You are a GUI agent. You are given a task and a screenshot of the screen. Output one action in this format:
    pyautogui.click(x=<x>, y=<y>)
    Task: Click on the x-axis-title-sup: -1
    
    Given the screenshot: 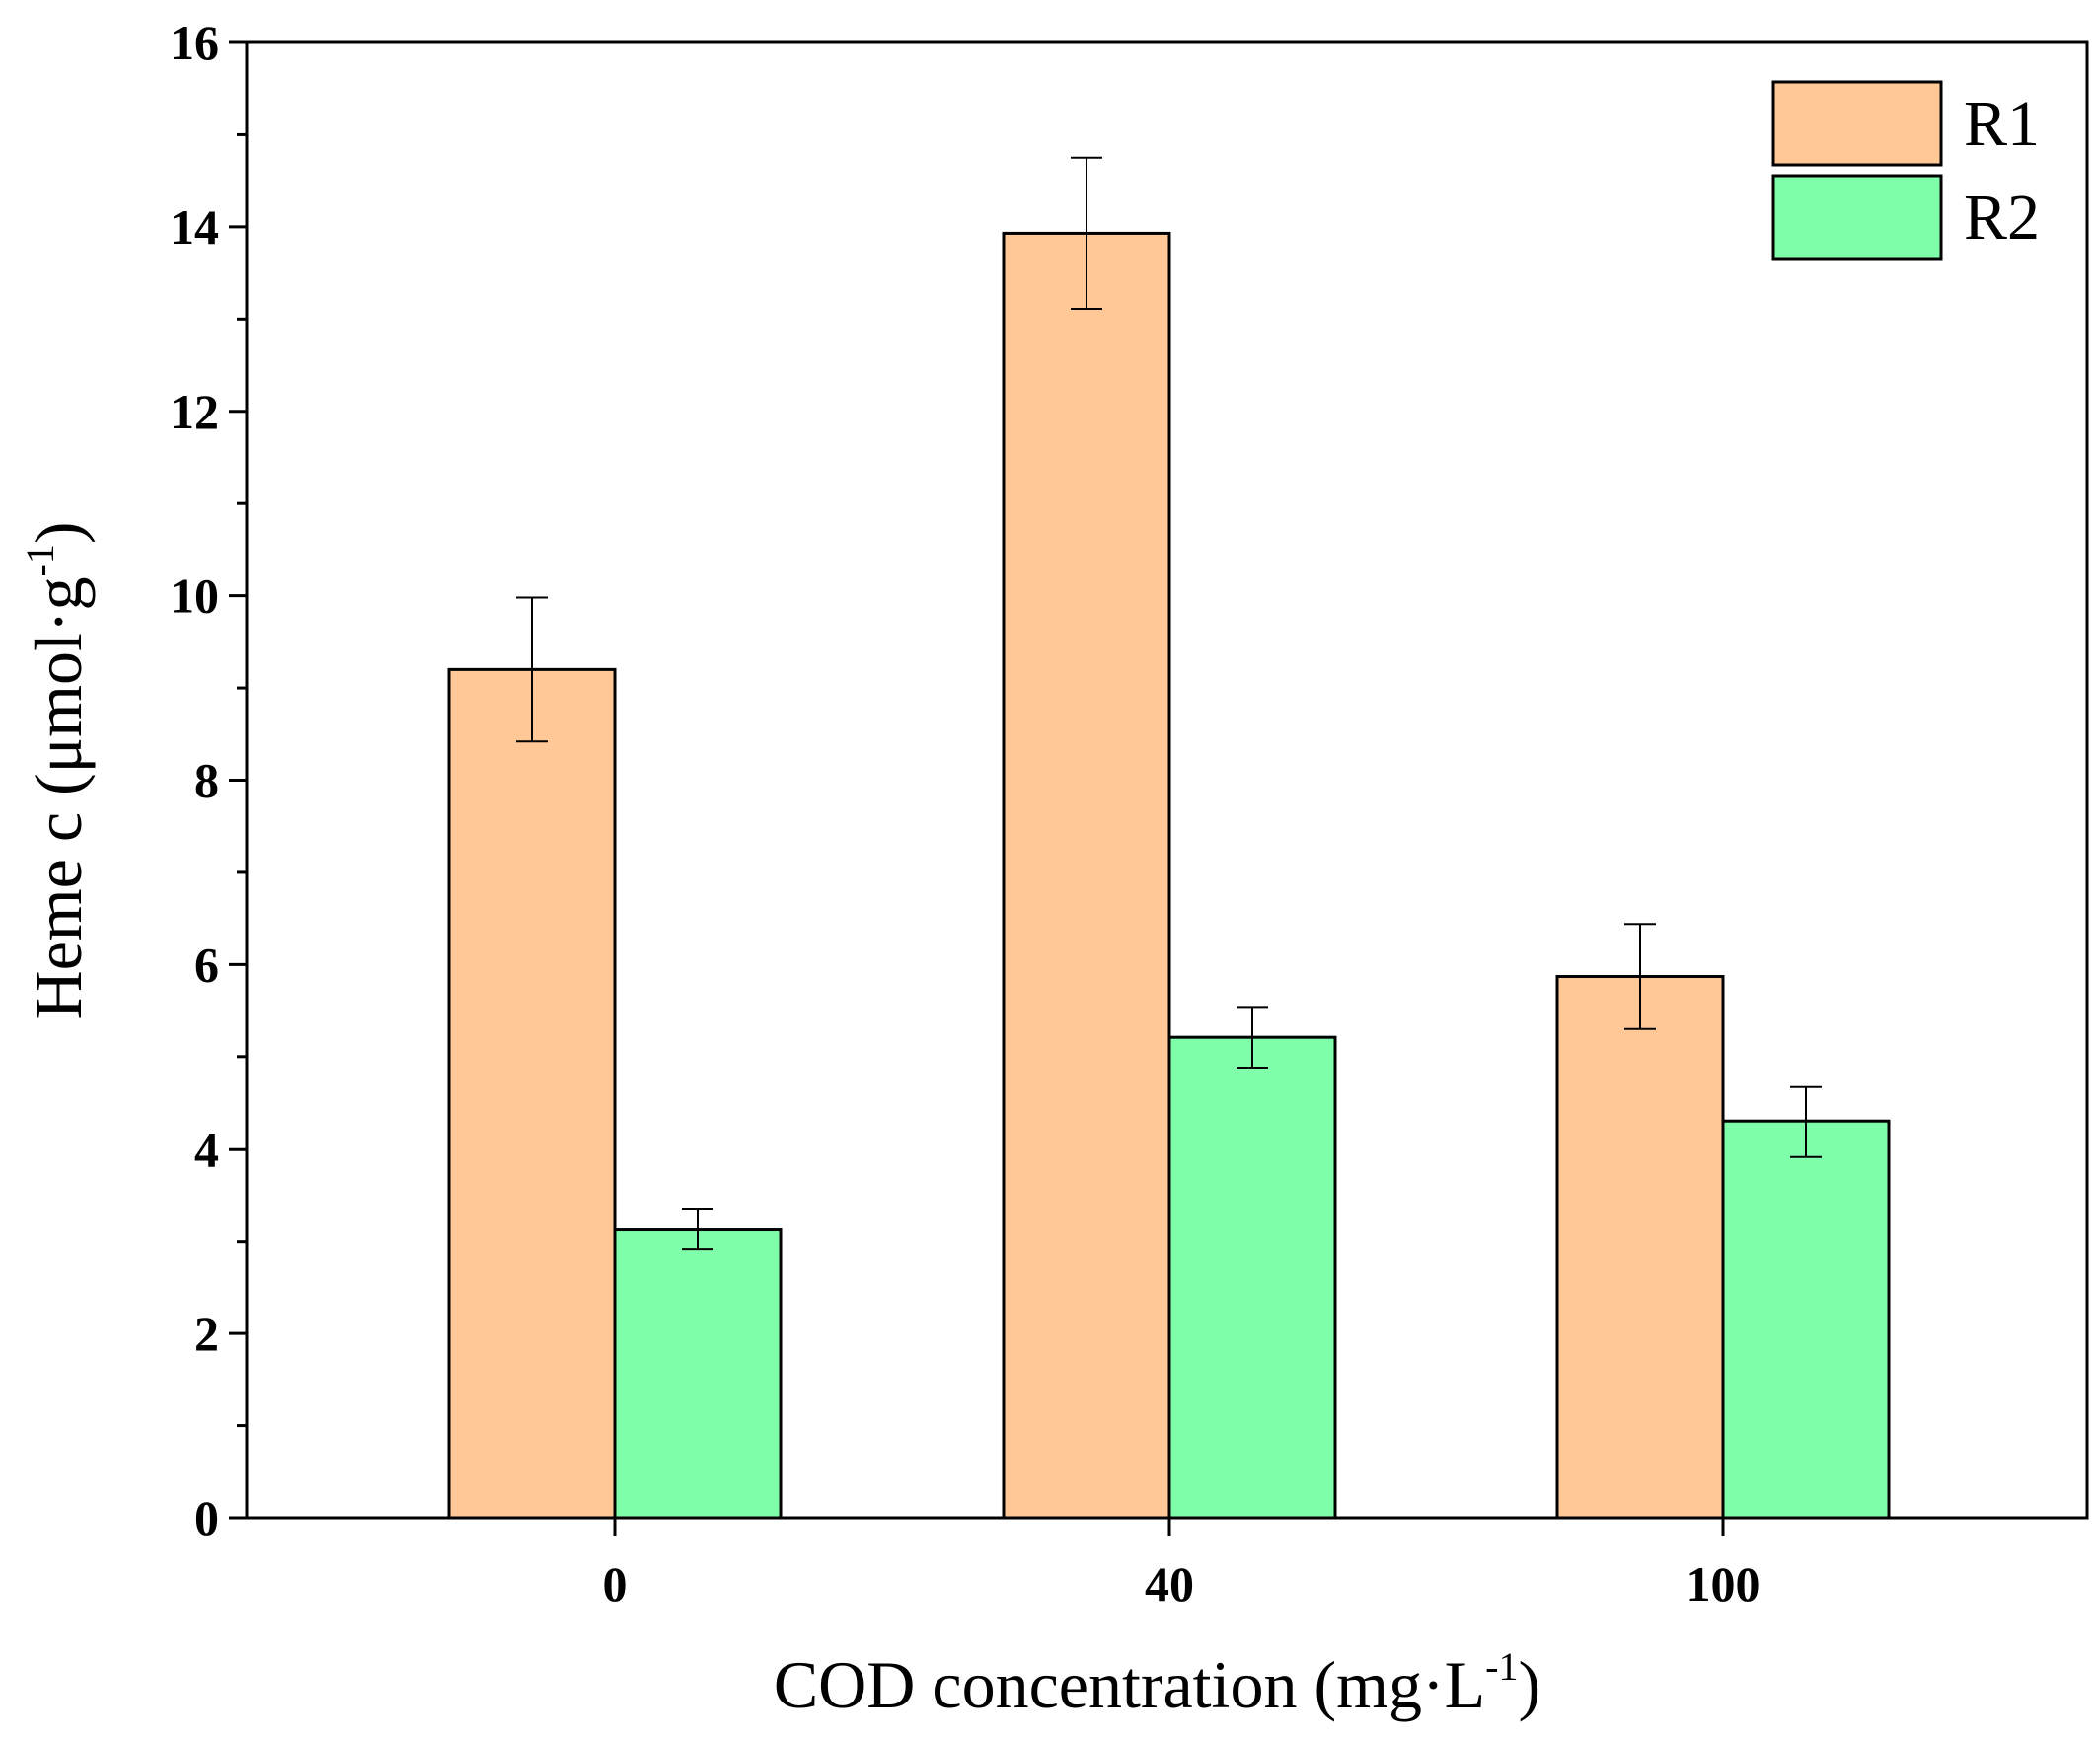 What is the action you would take?
    pyautogui.click(x=1502, y=1666)
    